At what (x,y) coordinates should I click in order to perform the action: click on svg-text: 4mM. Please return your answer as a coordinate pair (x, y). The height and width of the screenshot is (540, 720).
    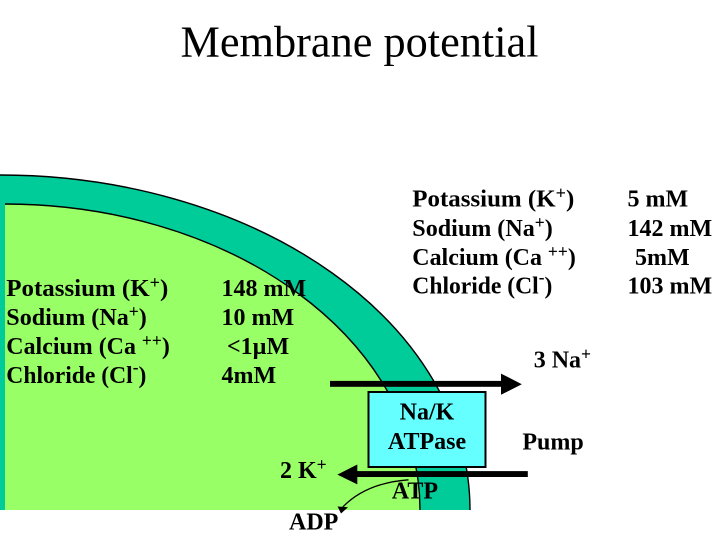
    Looking at the image, I should click on (249, 376).